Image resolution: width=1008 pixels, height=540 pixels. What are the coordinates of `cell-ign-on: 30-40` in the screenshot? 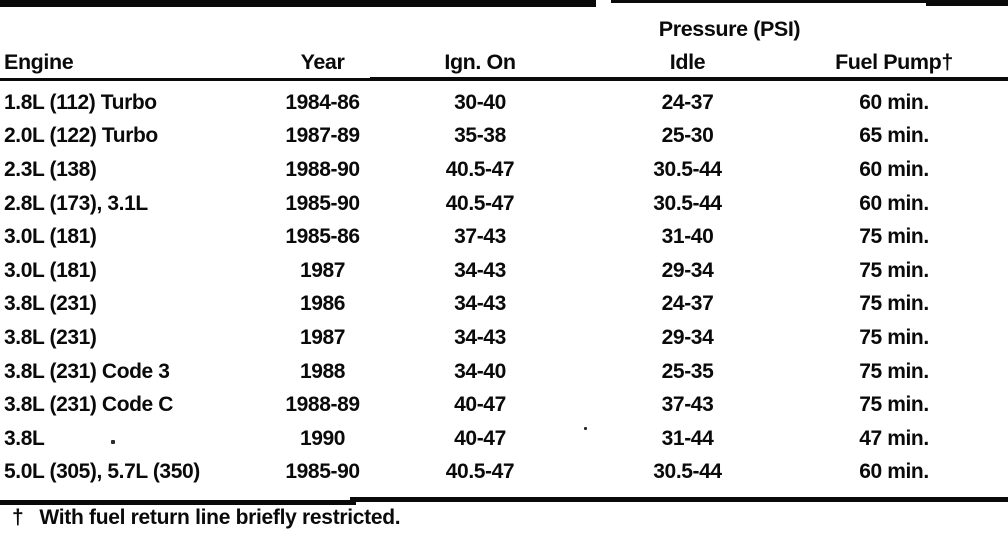 It's located at (480, 102).